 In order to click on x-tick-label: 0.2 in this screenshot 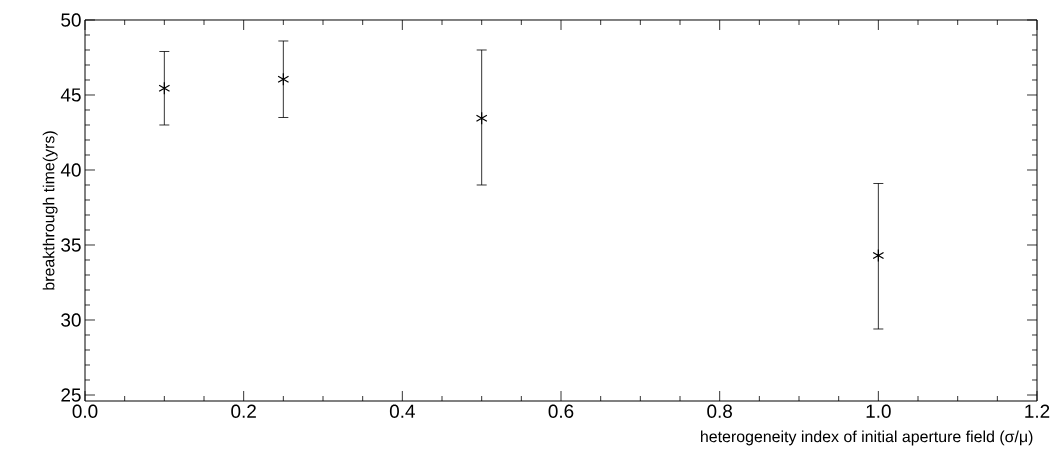, I will do `click(243, 411)`.